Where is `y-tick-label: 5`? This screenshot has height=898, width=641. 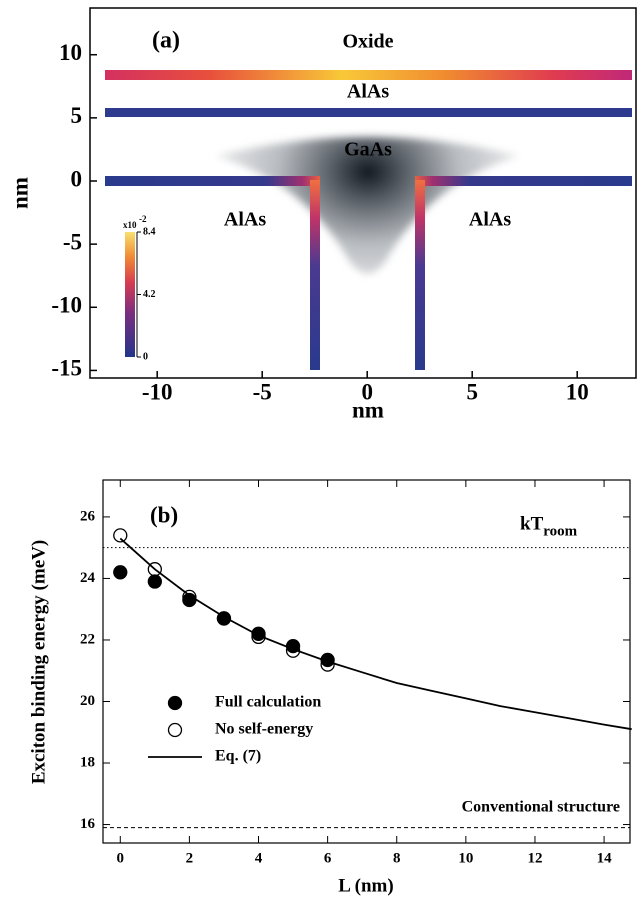
y-tick-label: 5 is located at coordinates (77, 115).